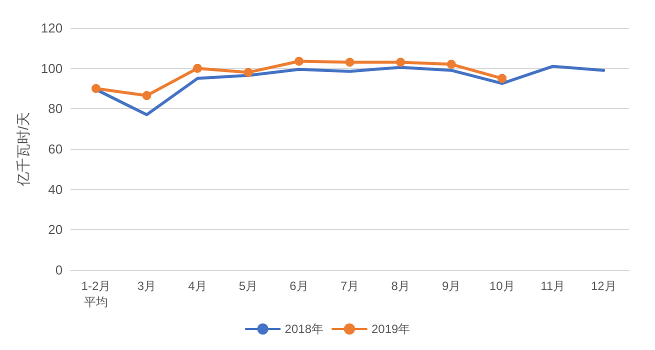  Describe the element at coordinates (304, 329) in the screenshot. I see `legend-label: 2018年` at that location.